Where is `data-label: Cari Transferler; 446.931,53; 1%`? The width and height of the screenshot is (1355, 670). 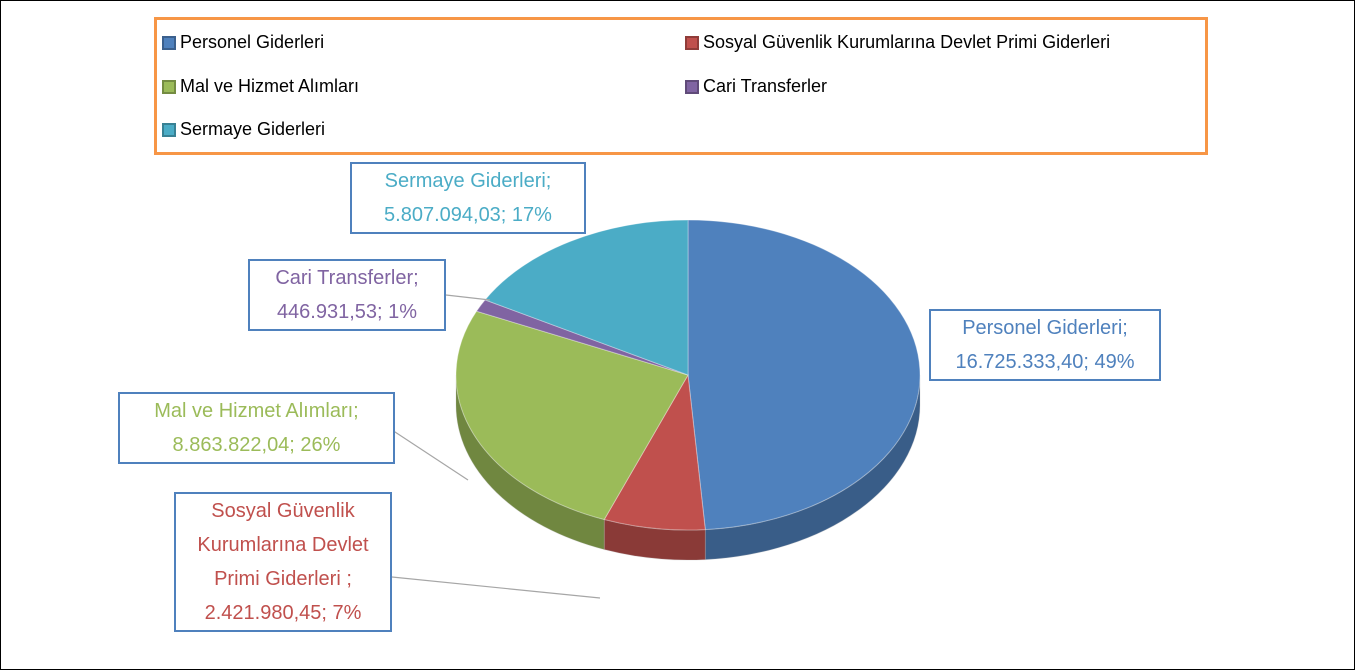
data-label: Cari Transferler; 446.931,53; 1% is located at coordinates (347, 295).